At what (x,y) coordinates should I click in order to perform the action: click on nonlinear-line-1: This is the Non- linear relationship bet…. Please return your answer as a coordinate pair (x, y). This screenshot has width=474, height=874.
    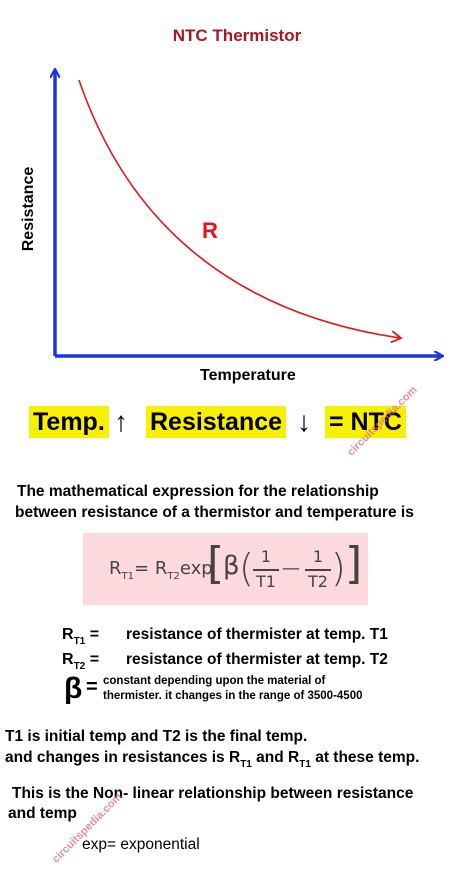
    Looking at the image, I should click on (213, 793).